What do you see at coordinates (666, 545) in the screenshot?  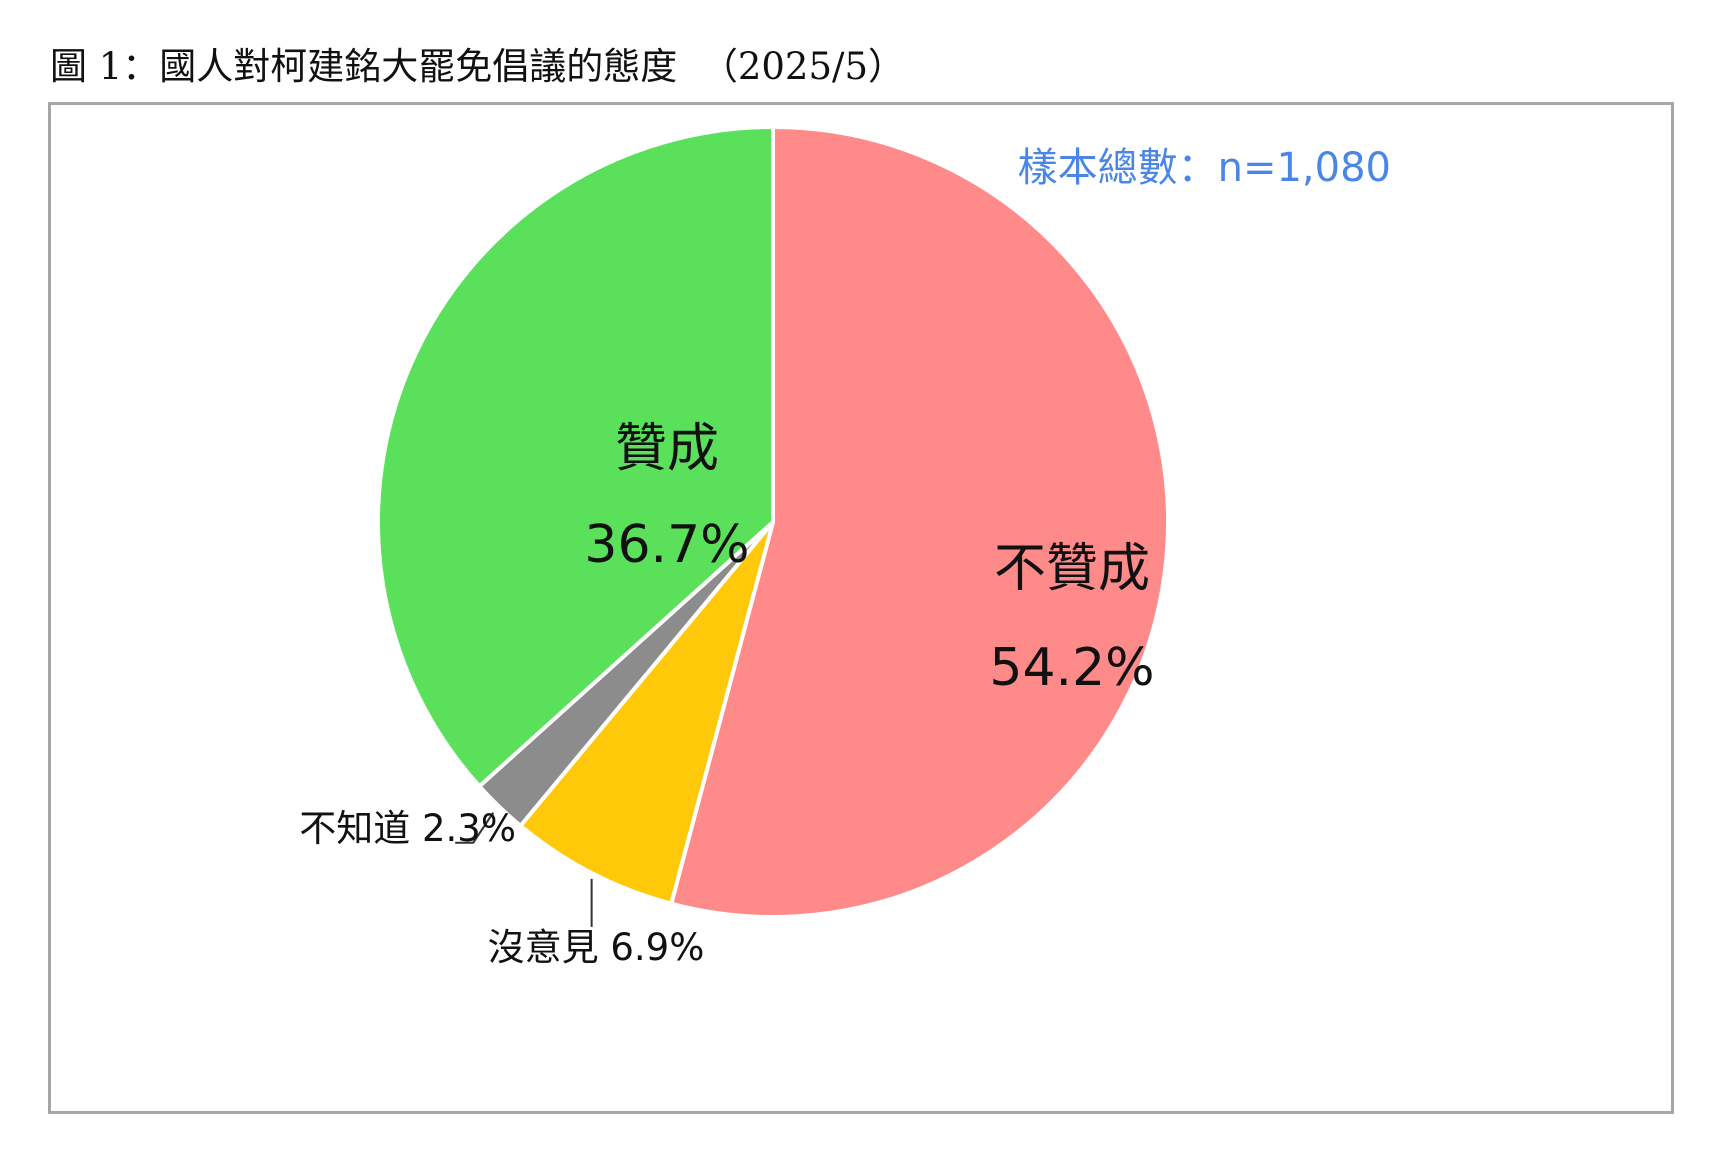 I see `slice-value-agree: 36.7%` at bounding box center [666, 545].